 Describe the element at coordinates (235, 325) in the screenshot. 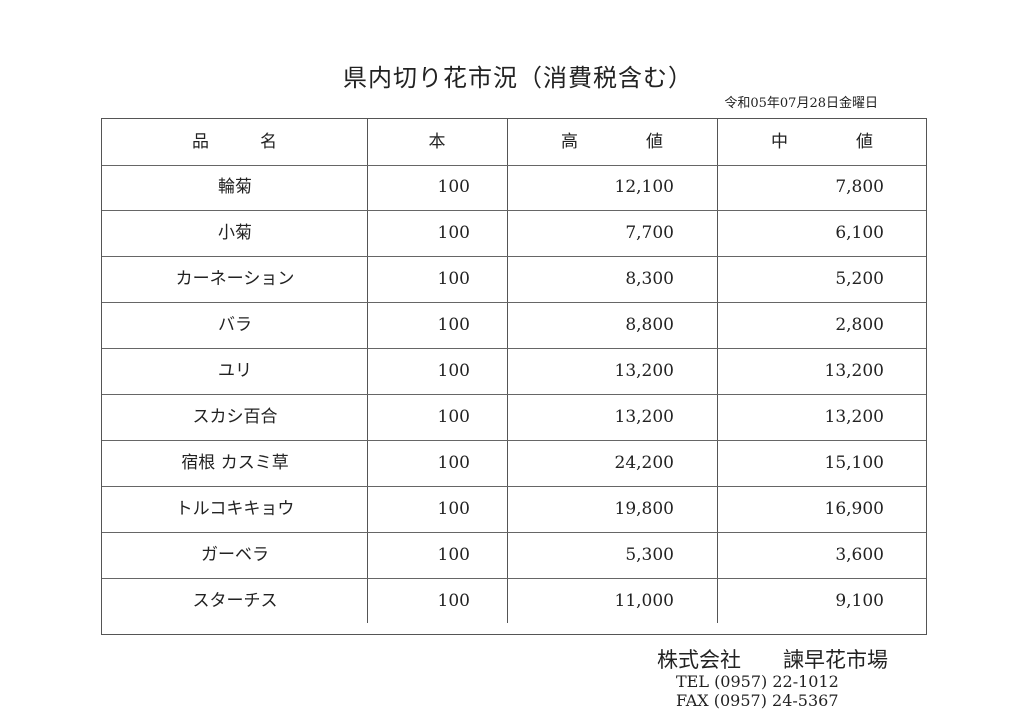

I see `cell-name: バラ` at that location.